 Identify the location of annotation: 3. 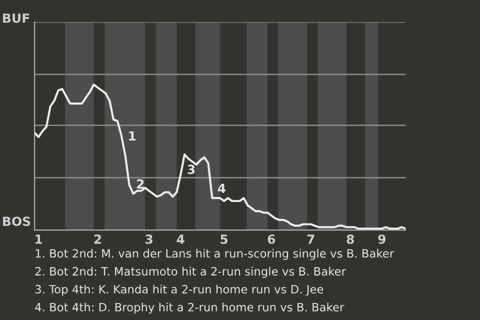
(191, 169).